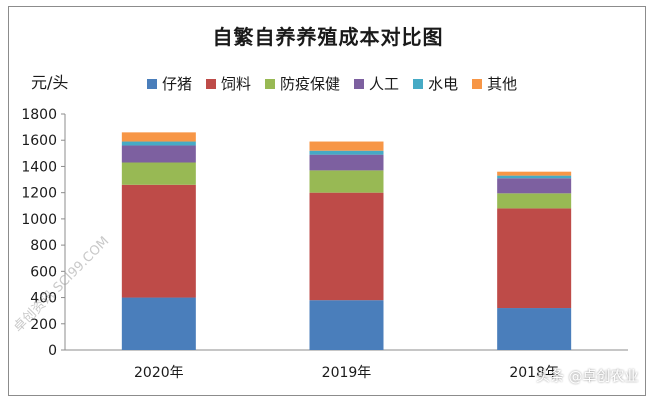 This screenshot has width=655, height=405. What do you see at coordinates (39, 167) in the screenshot?
I see `y-tick-label-7: 1400` at bounding box center [39, 167].